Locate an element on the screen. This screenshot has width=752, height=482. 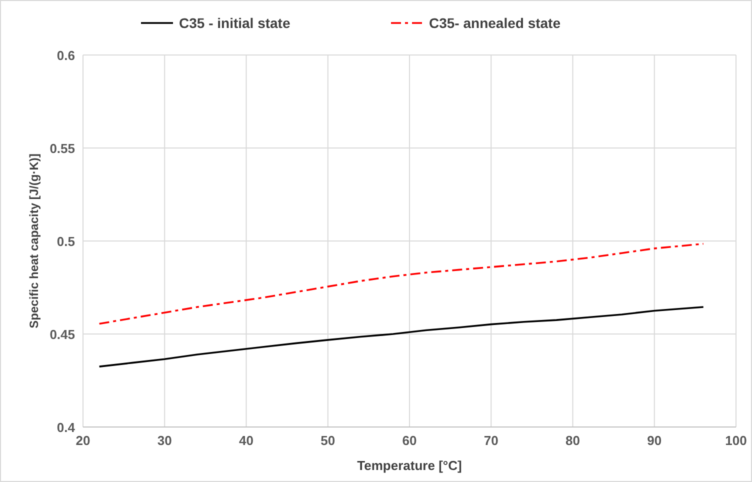
legend-label: C35- annealed state is located at coordinates (495, 23).